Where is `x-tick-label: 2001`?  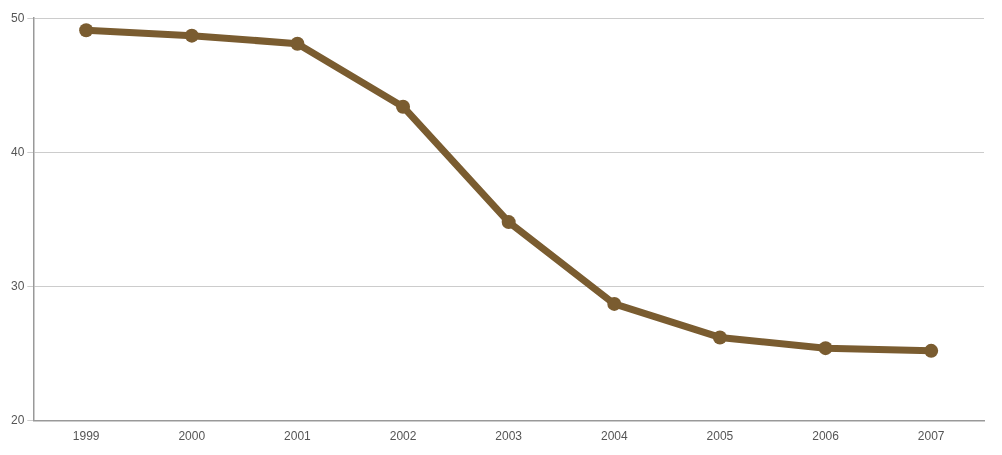 x-tick-label: 2001 is located at coordinates (298, 436).